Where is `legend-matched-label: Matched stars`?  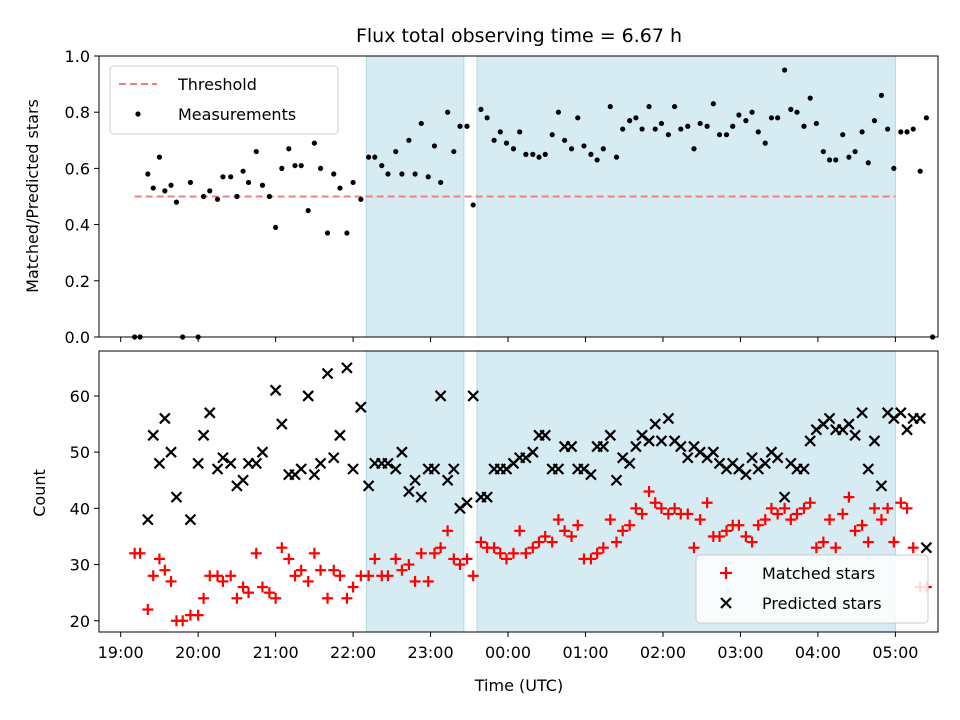
legend-matched-label: Matched stars is located at coordinates (818, 573).